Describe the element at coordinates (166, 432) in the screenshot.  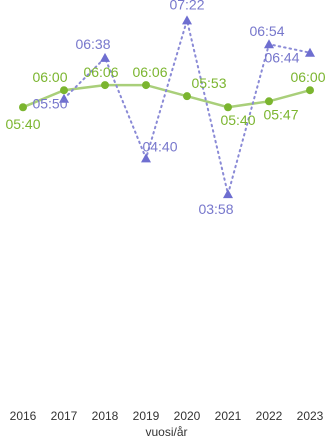
I see `x-axis-title: vuosi/år` at that location.